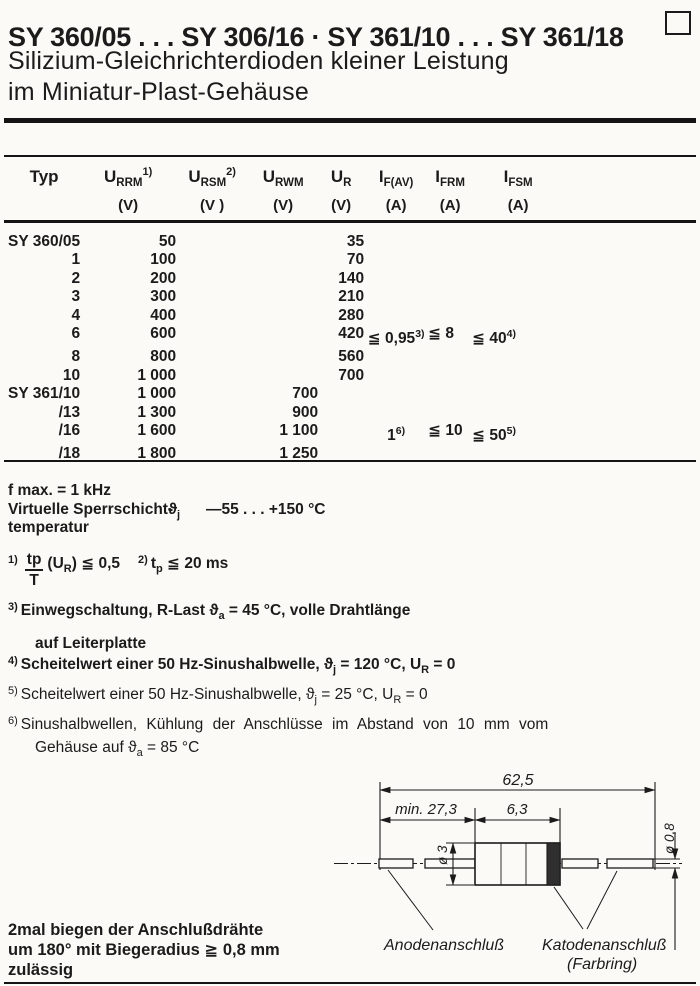 The height and width of the screenshot is (986, 700). What do you see at coordinates (163, 297) in the screenshot?
I see `cell-urrm: 300` at bounding box center [163, 297].